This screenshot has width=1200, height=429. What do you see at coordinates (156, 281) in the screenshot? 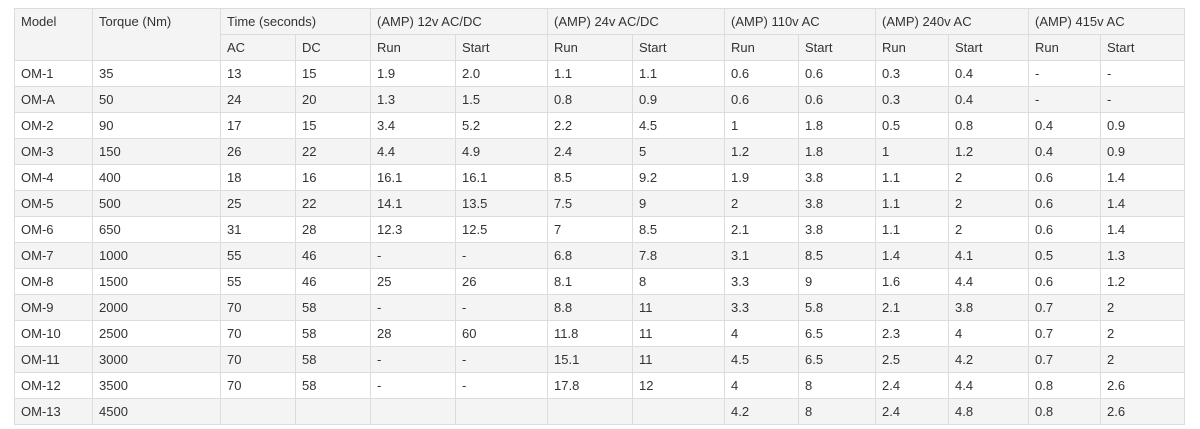
I see `table-cell: 1500` at bounding box center [156, 281].